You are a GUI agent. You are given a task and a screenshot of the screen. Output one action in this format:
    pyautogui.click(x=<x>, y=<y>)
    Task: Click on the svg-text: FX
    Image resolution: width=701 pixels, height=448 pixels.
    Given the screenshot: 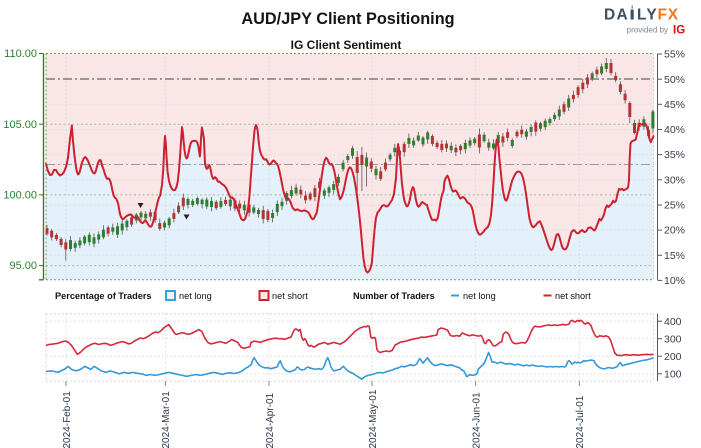 What is the action you would take?
    pyautogui.click(x=668, y=15)
    